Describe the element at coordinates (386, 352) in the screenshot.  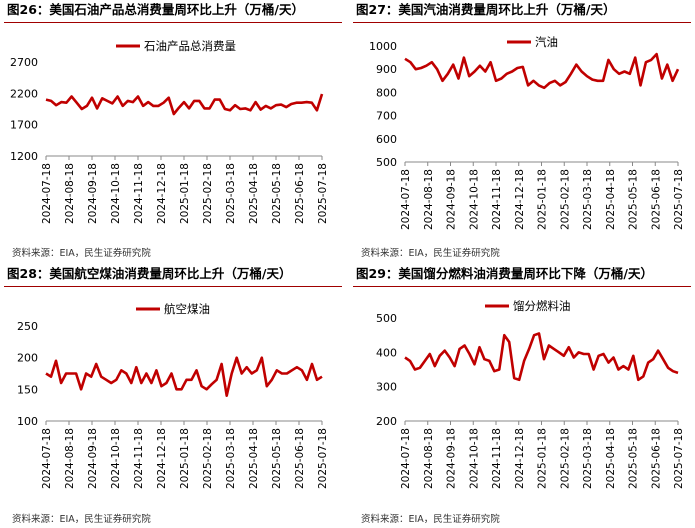
I see `y-tick-label: 400` at that location.